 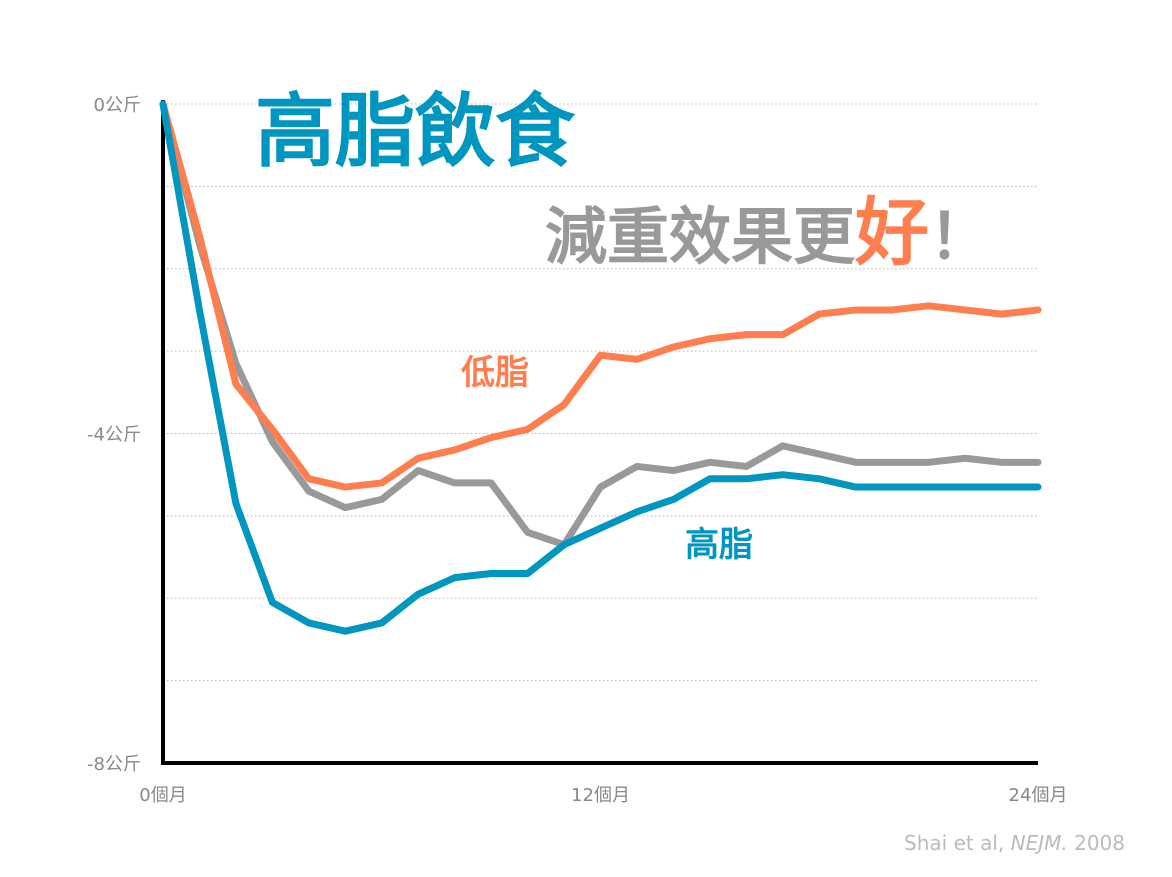 I want to click on y-tick-label: 0公斤, so click(x=117, y=105).